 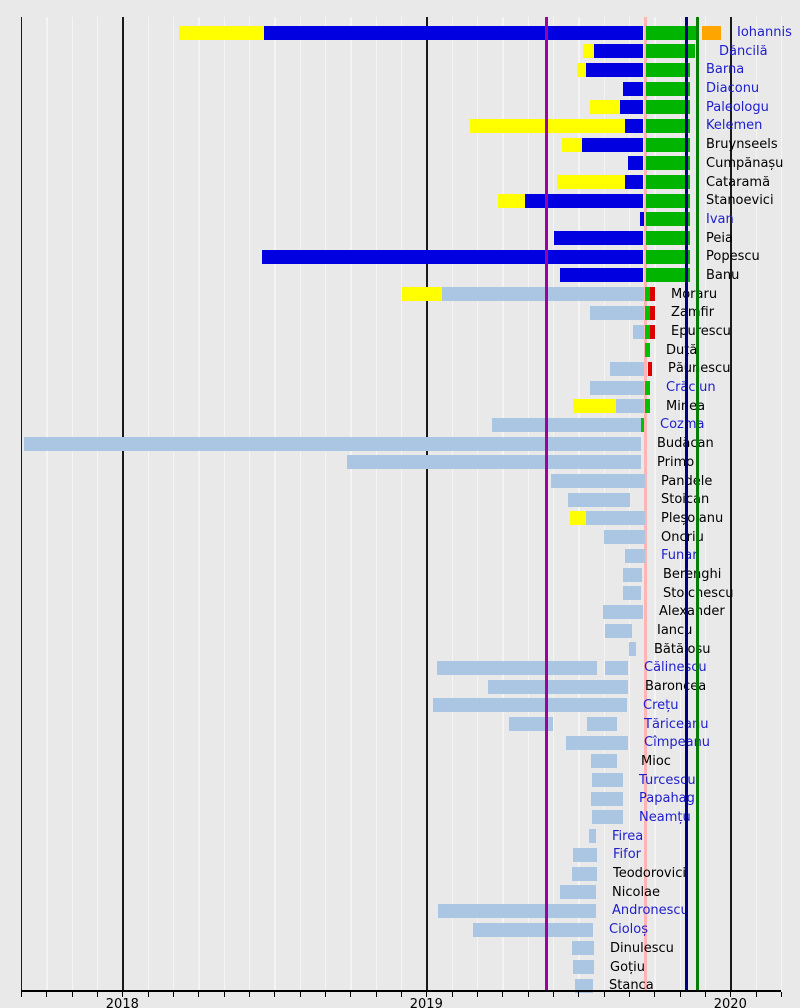 I want to click on candidate-label: Papahagi, so click(x=669, y=799).